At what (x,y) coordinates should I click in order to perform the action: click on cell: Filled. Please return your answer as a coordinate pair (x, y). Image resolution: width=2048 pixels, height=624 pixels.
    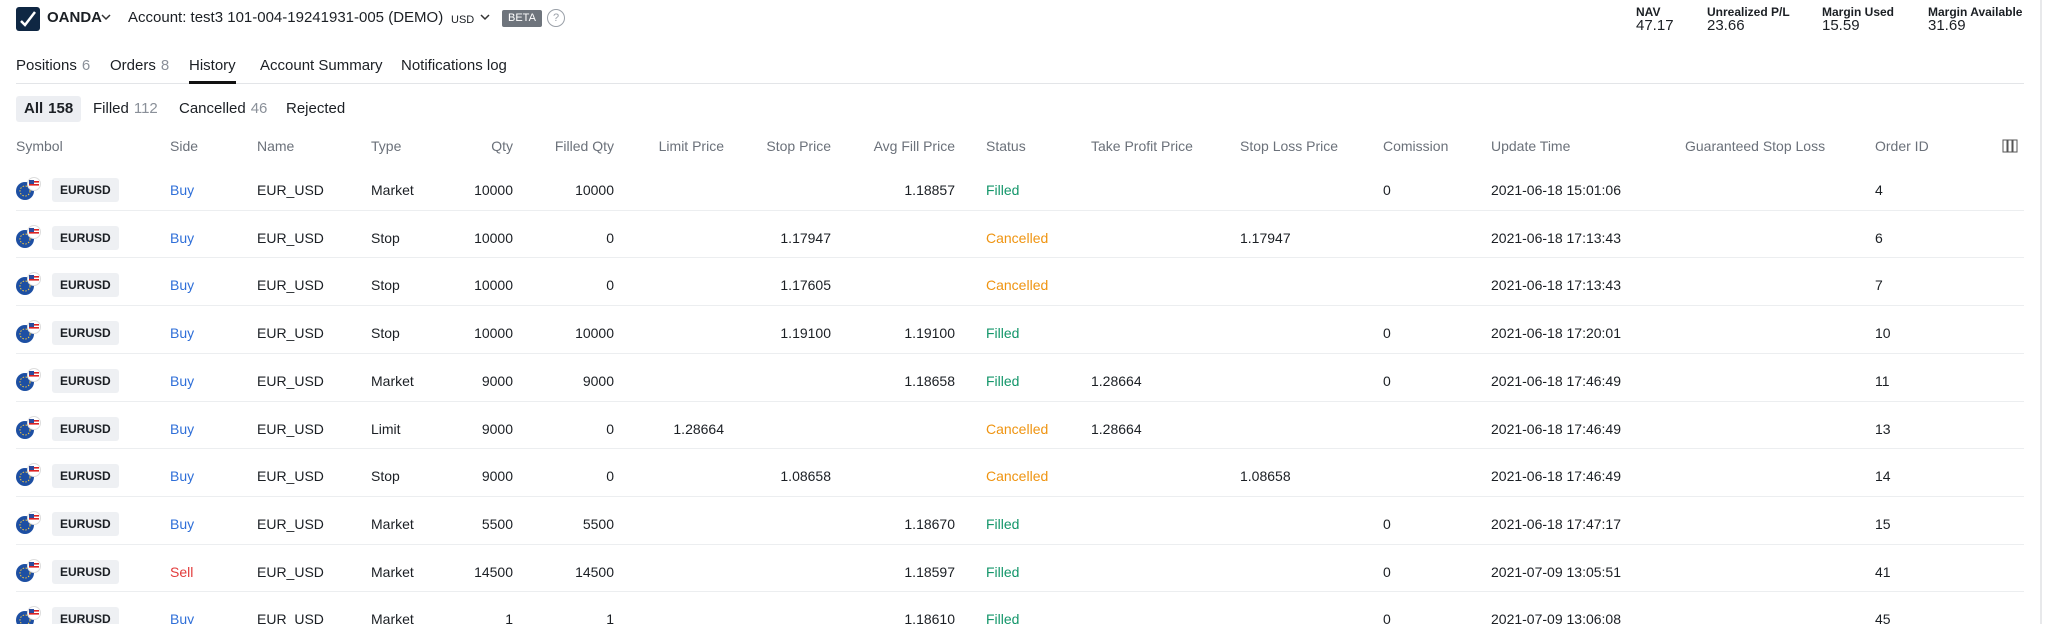
    Looking at the image, I should click on (1003, 380).